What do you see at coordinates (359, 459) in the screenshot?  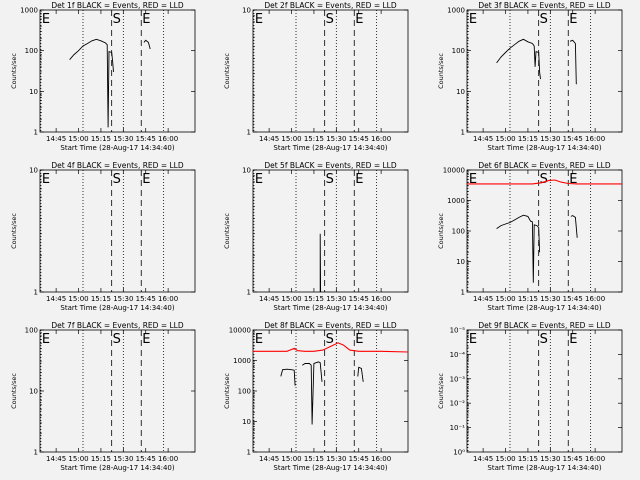 I see `chart-8-xtick-label-4: 15:45` at bounding box center [359, 459].